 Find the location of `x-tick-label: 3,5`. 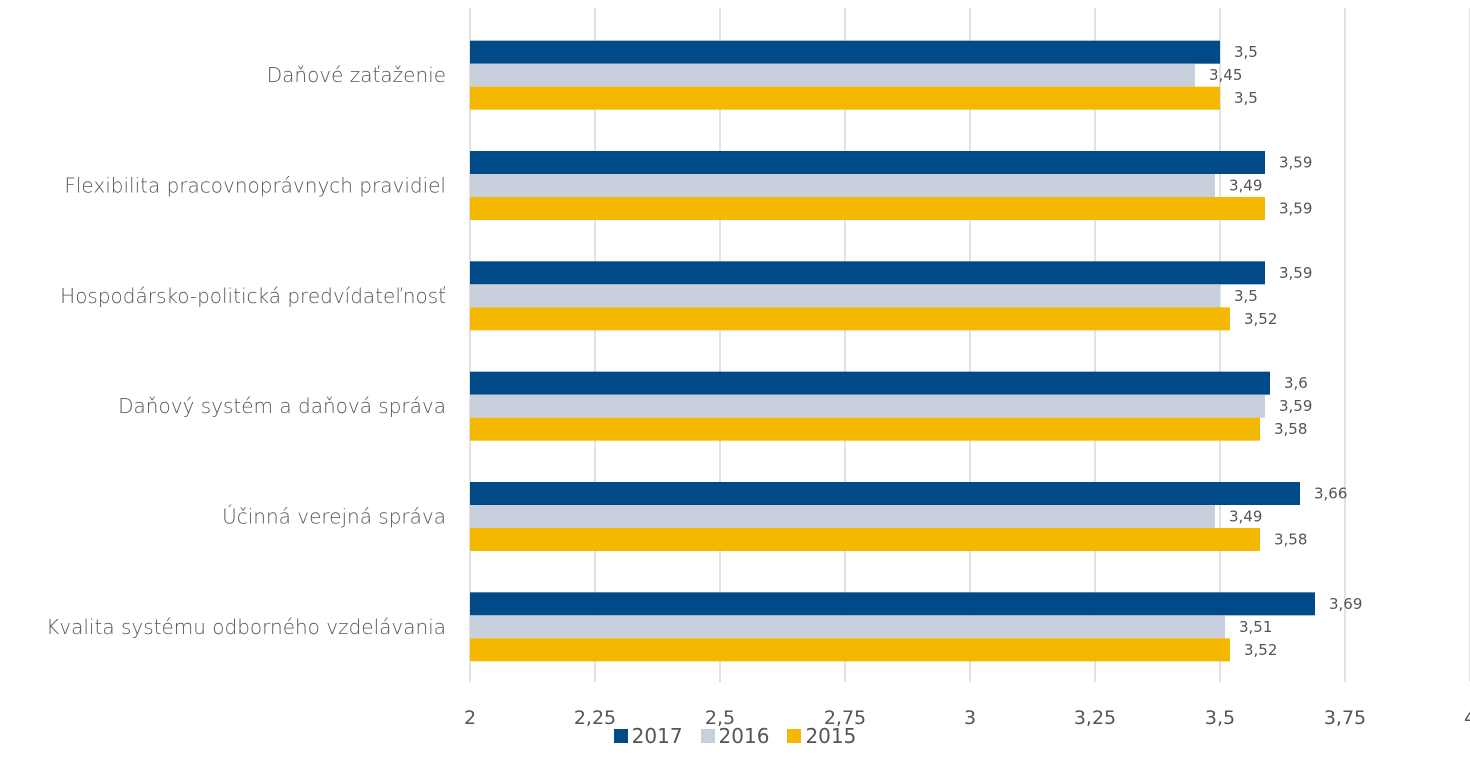

x-tick-label: 3,5 is located at coordinates (1220, 718).